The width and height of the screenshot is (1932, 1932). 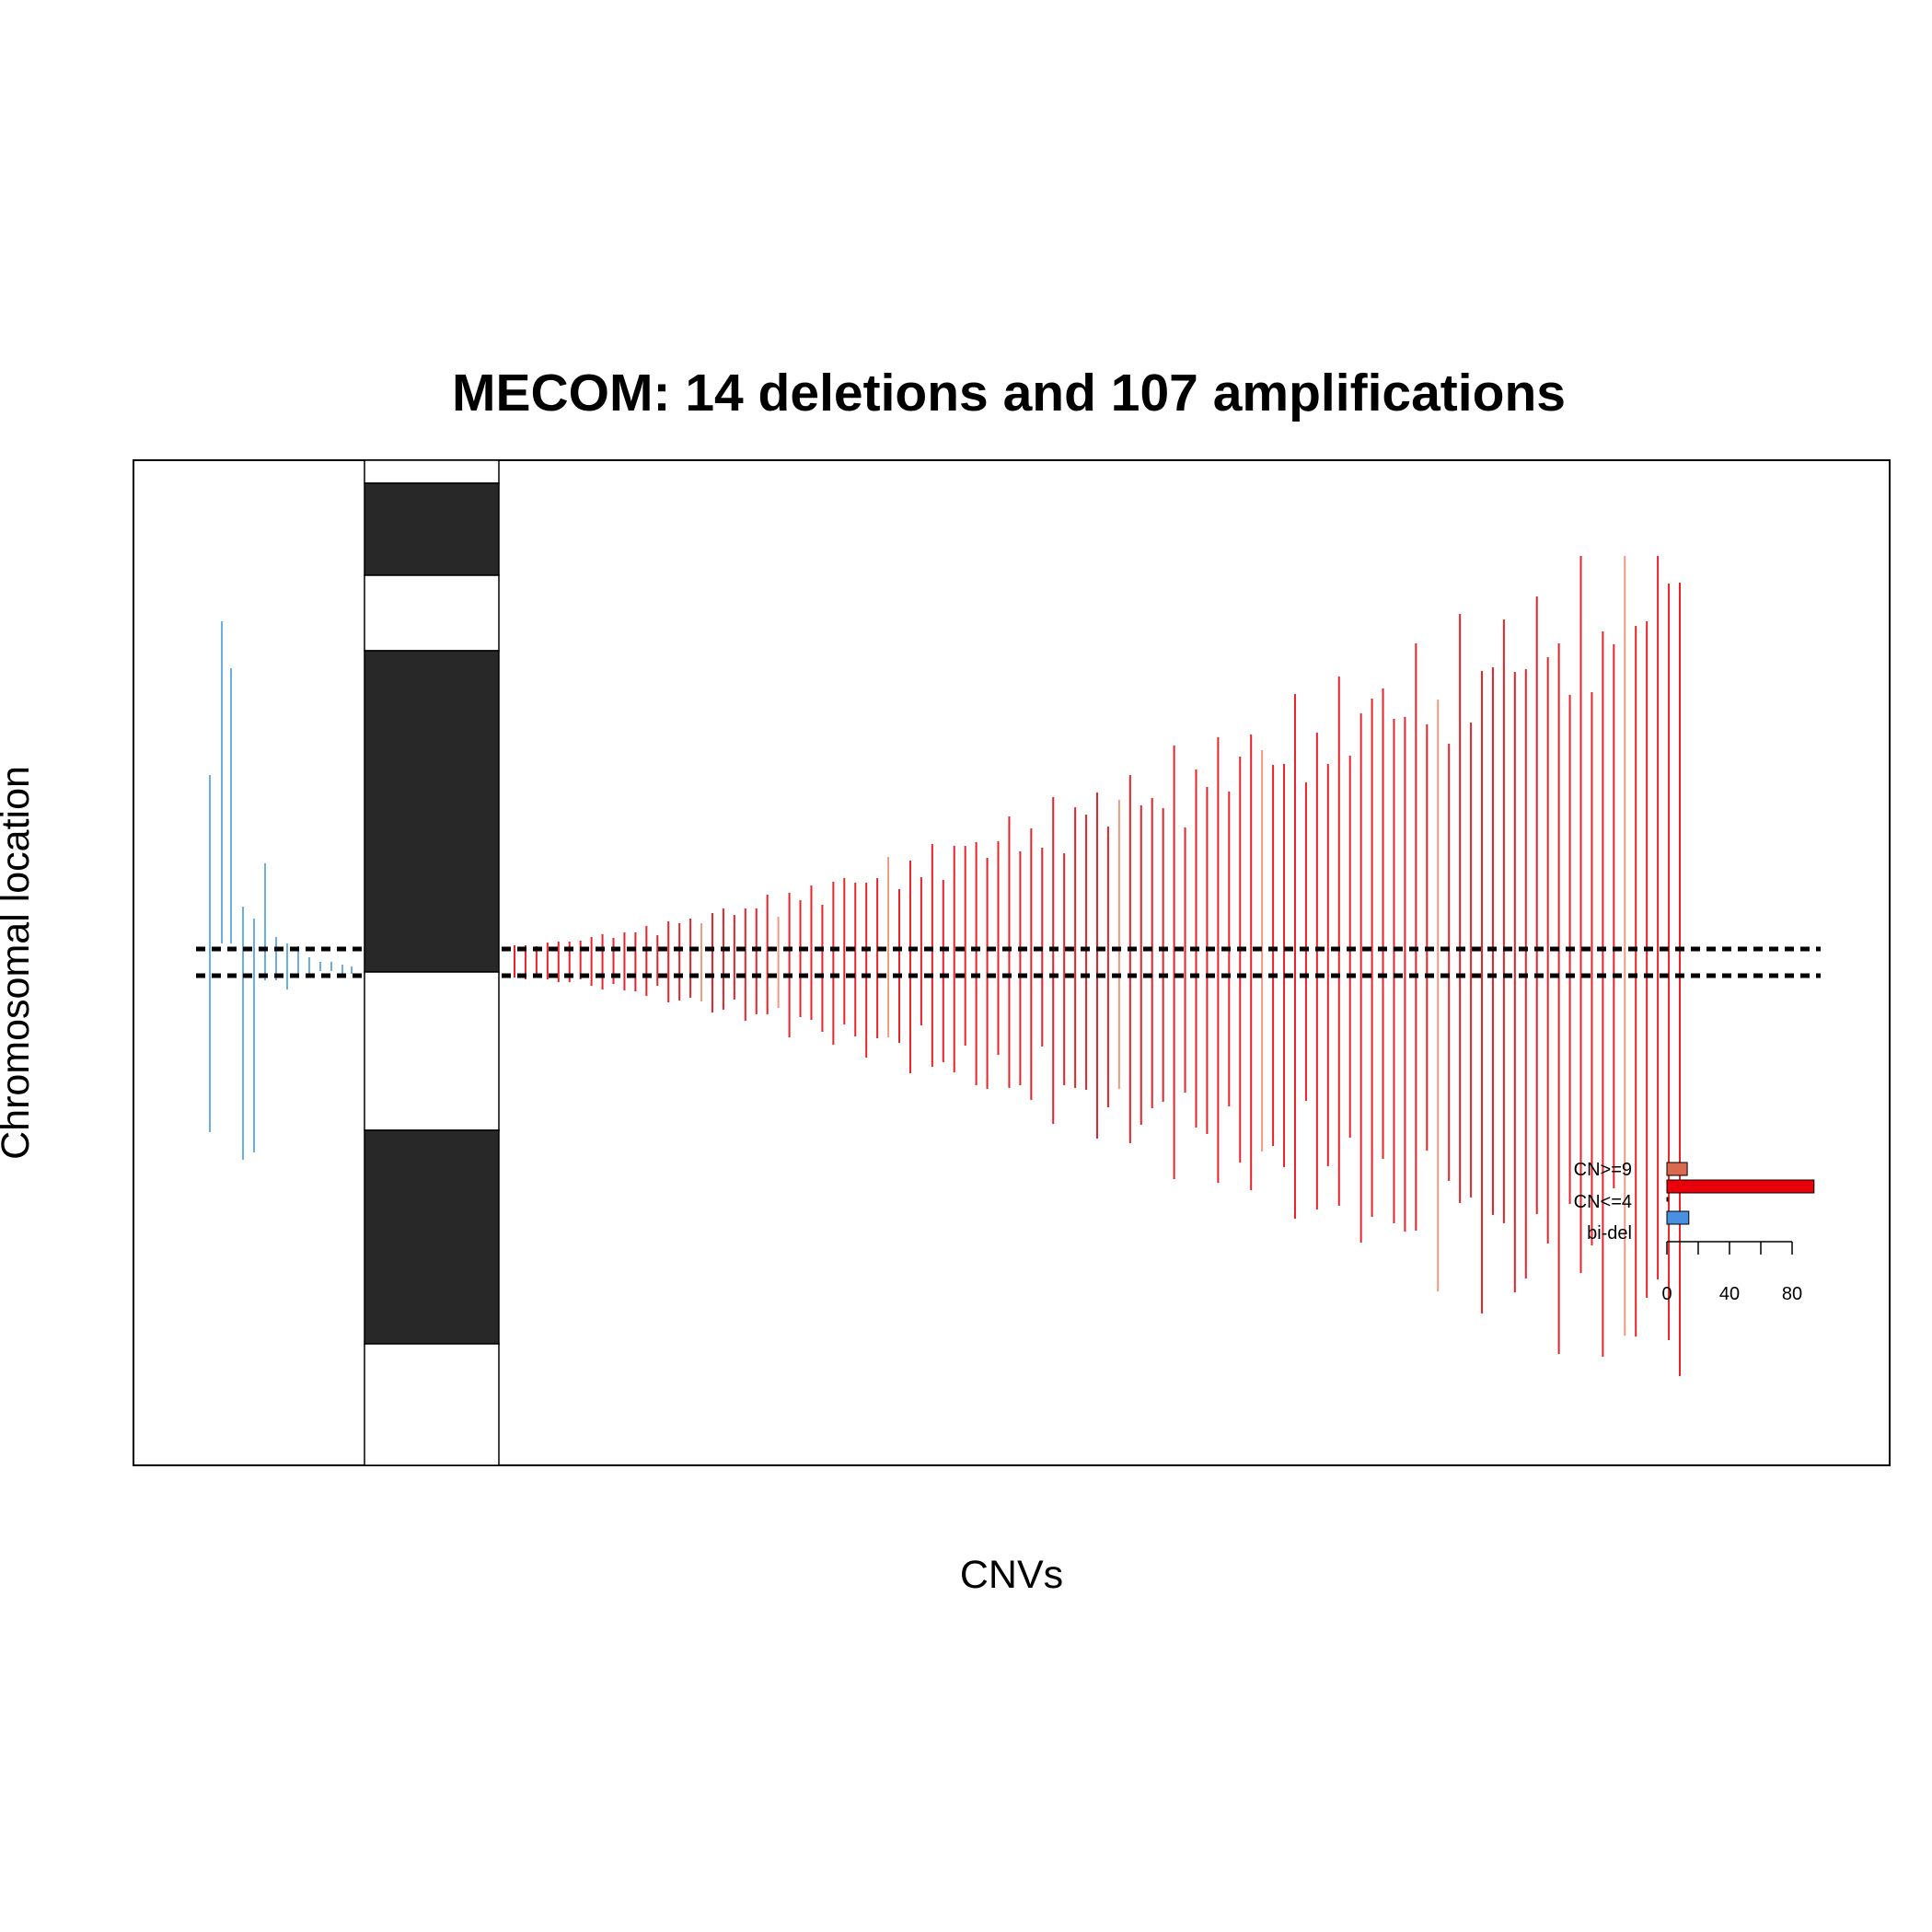 I want to click on legend-label-3: bi-del, so click(x=1610, y=1234).